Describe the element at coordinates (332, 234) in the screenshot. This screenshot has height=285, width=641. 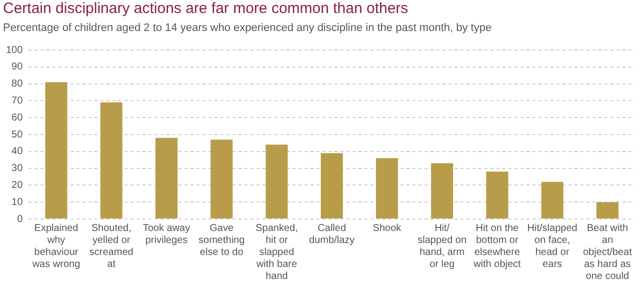
I see `x-tick-label: Called dumb/lazy` at that location.